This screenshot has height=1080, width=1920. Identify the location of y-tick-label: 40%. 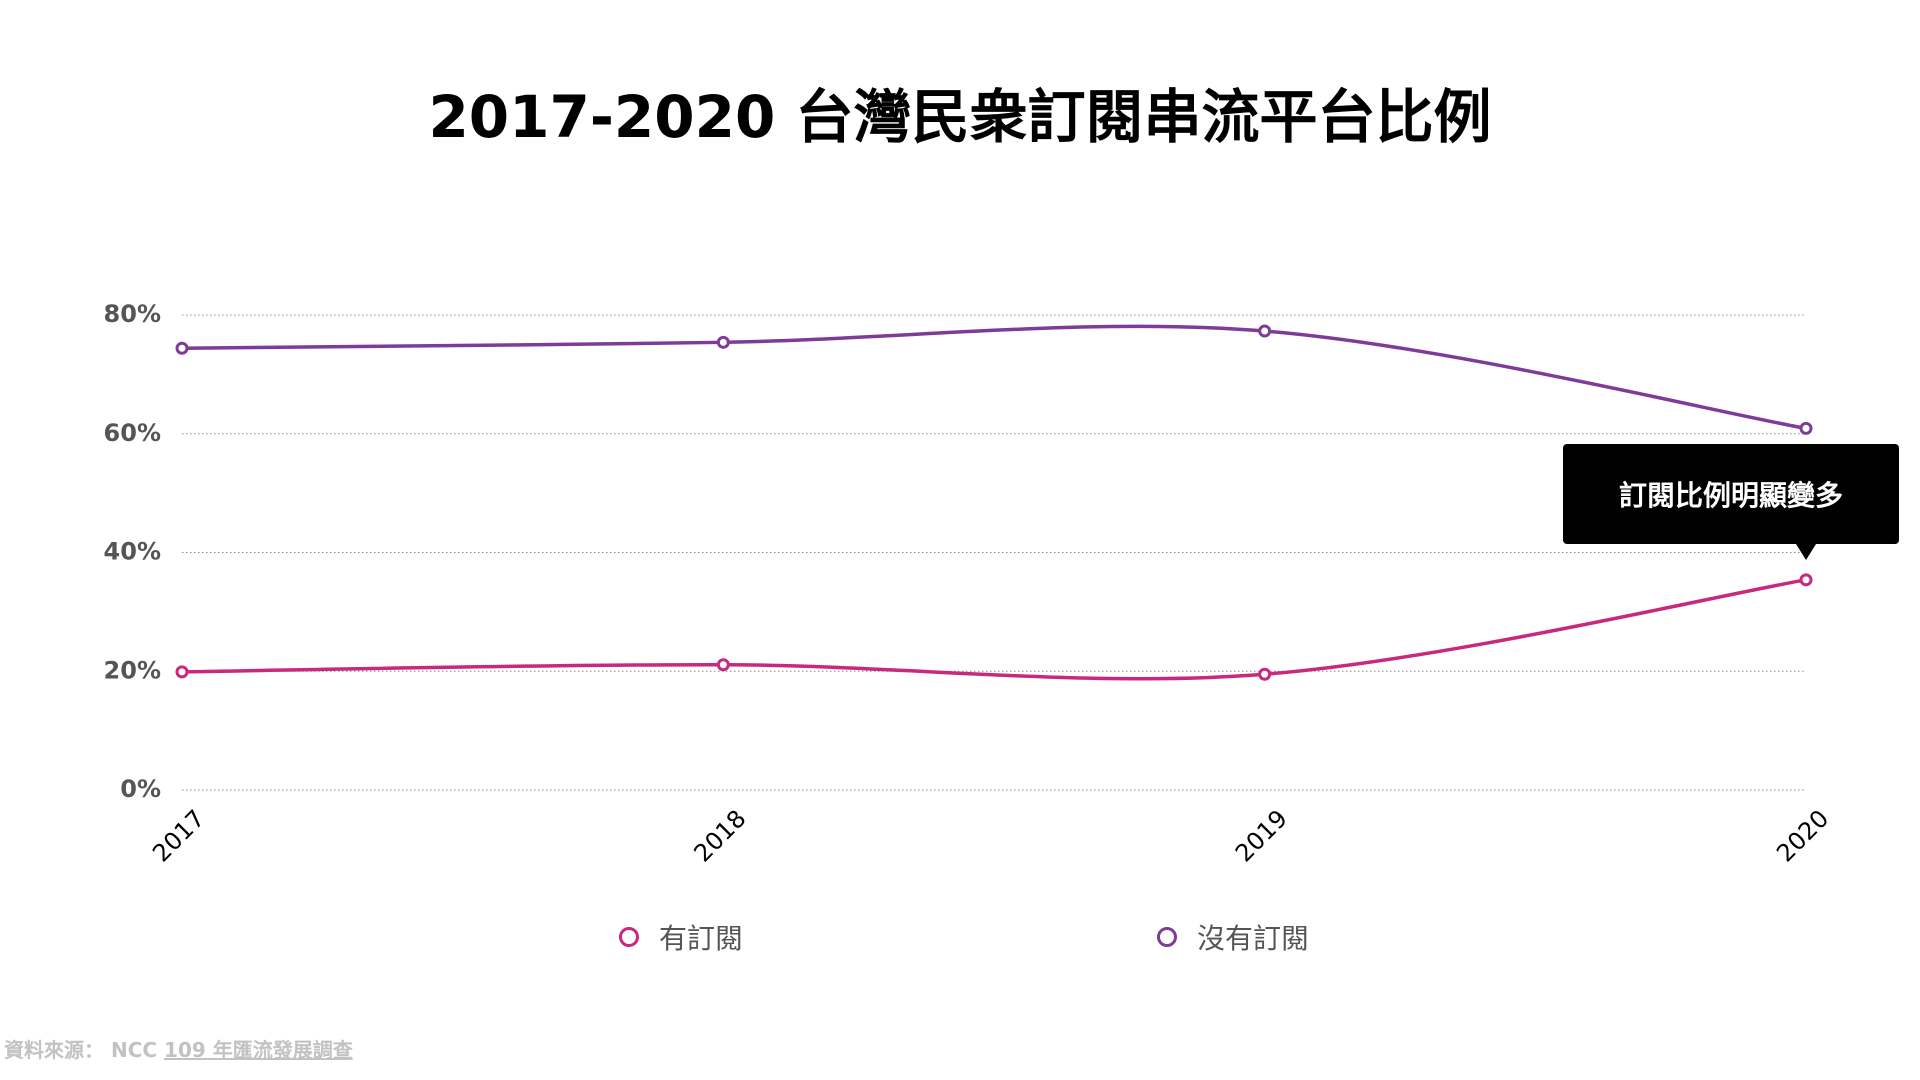
(132, 552).